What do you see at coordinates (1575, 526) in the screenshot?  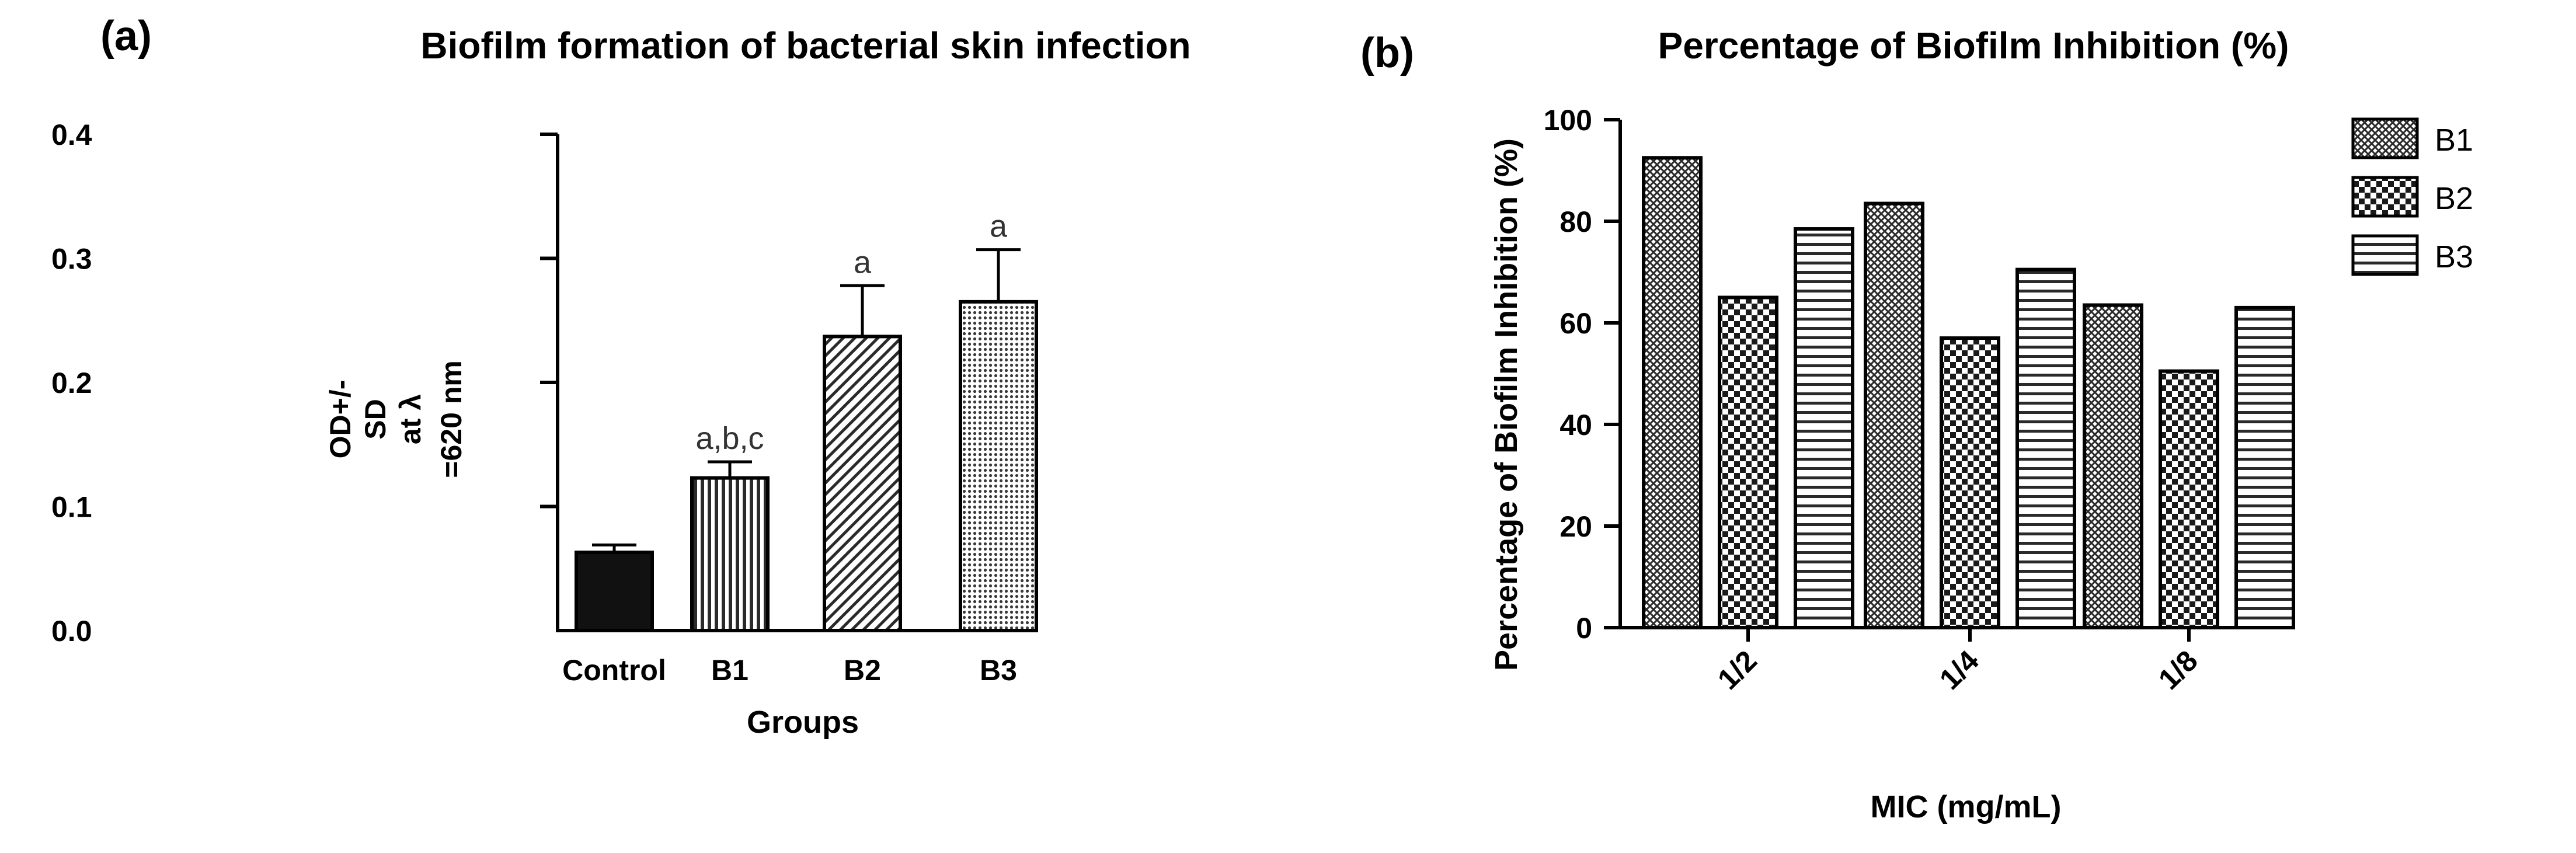 I see `panel-b-y-tick-label: 20` at bounding box center [1575, 526].